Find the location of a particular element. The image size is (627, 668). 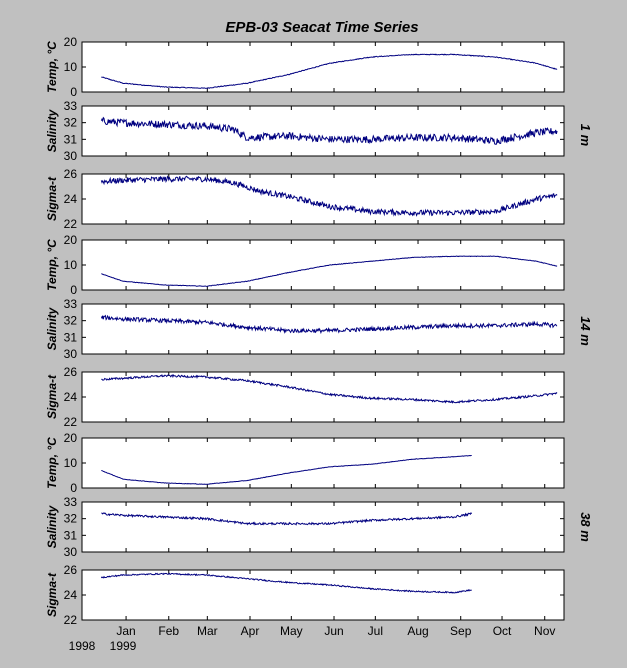

x-tick-label-jul: Jul is located at coordinates (375, 631).